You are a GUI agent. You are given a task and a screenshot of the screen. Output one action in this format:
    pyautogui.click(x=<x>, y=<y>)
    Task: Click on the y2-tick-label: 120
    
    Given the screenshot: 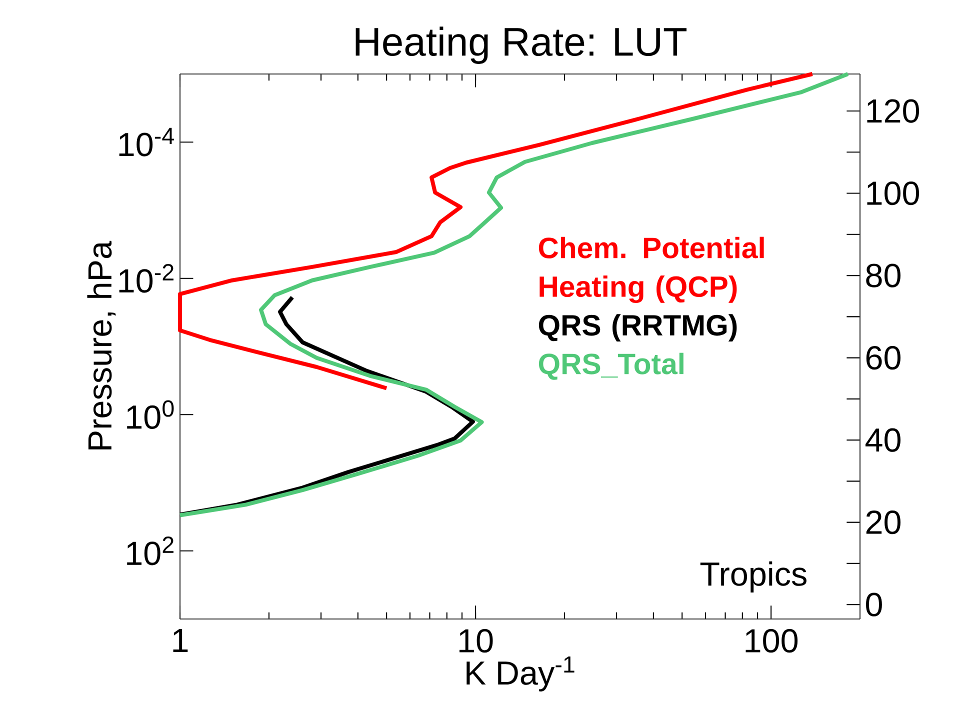 What is the action you would take?
    pyautogui.click(x=893, y=111)
    